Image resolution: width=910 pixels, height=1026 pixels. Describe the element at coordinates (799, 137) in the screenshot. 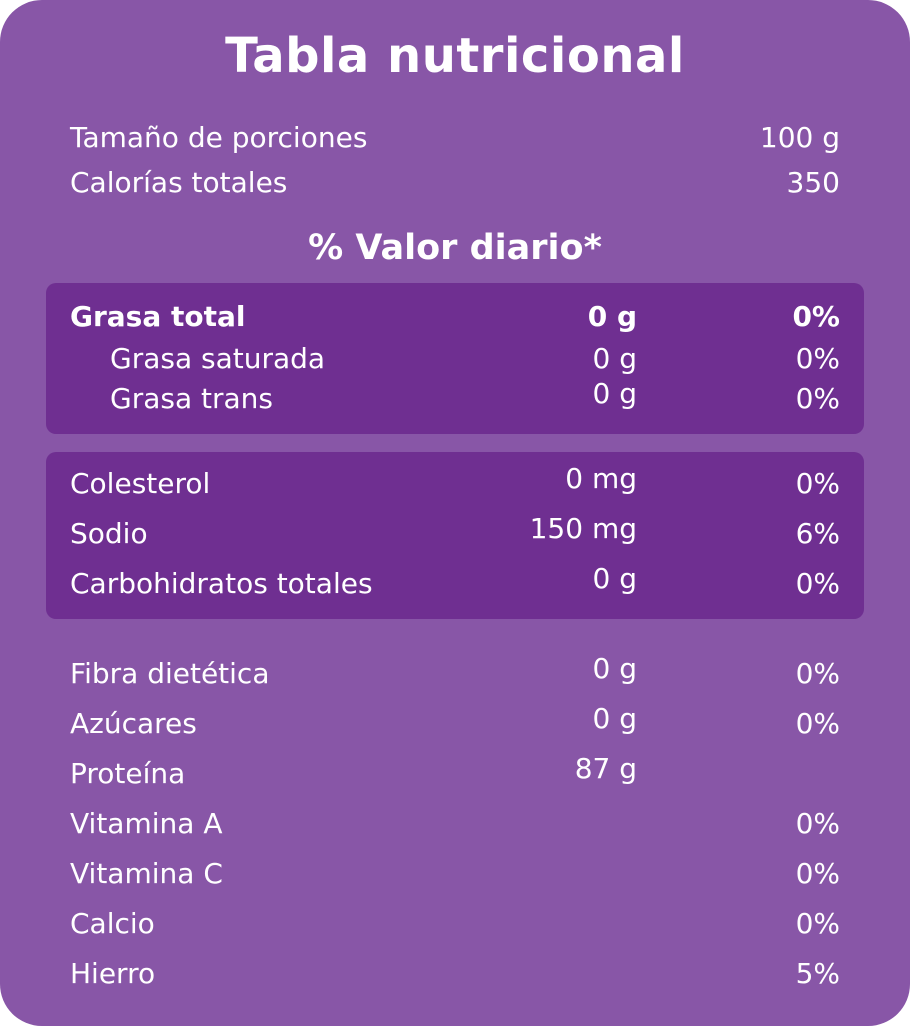

I see `serving-size-value: 100 g` at that location.